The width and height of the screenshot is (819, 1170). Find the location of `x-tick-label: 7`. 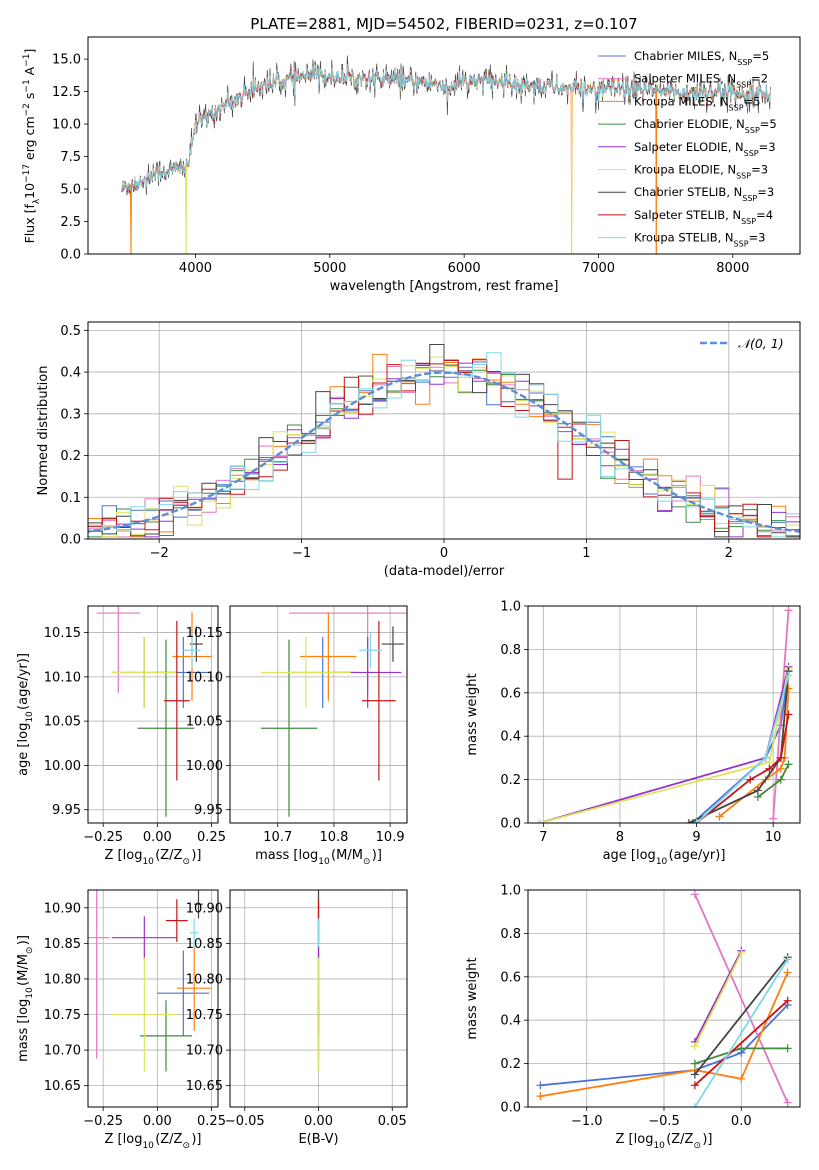

x-tick-label: 7 is located at coordinates (543, 837).